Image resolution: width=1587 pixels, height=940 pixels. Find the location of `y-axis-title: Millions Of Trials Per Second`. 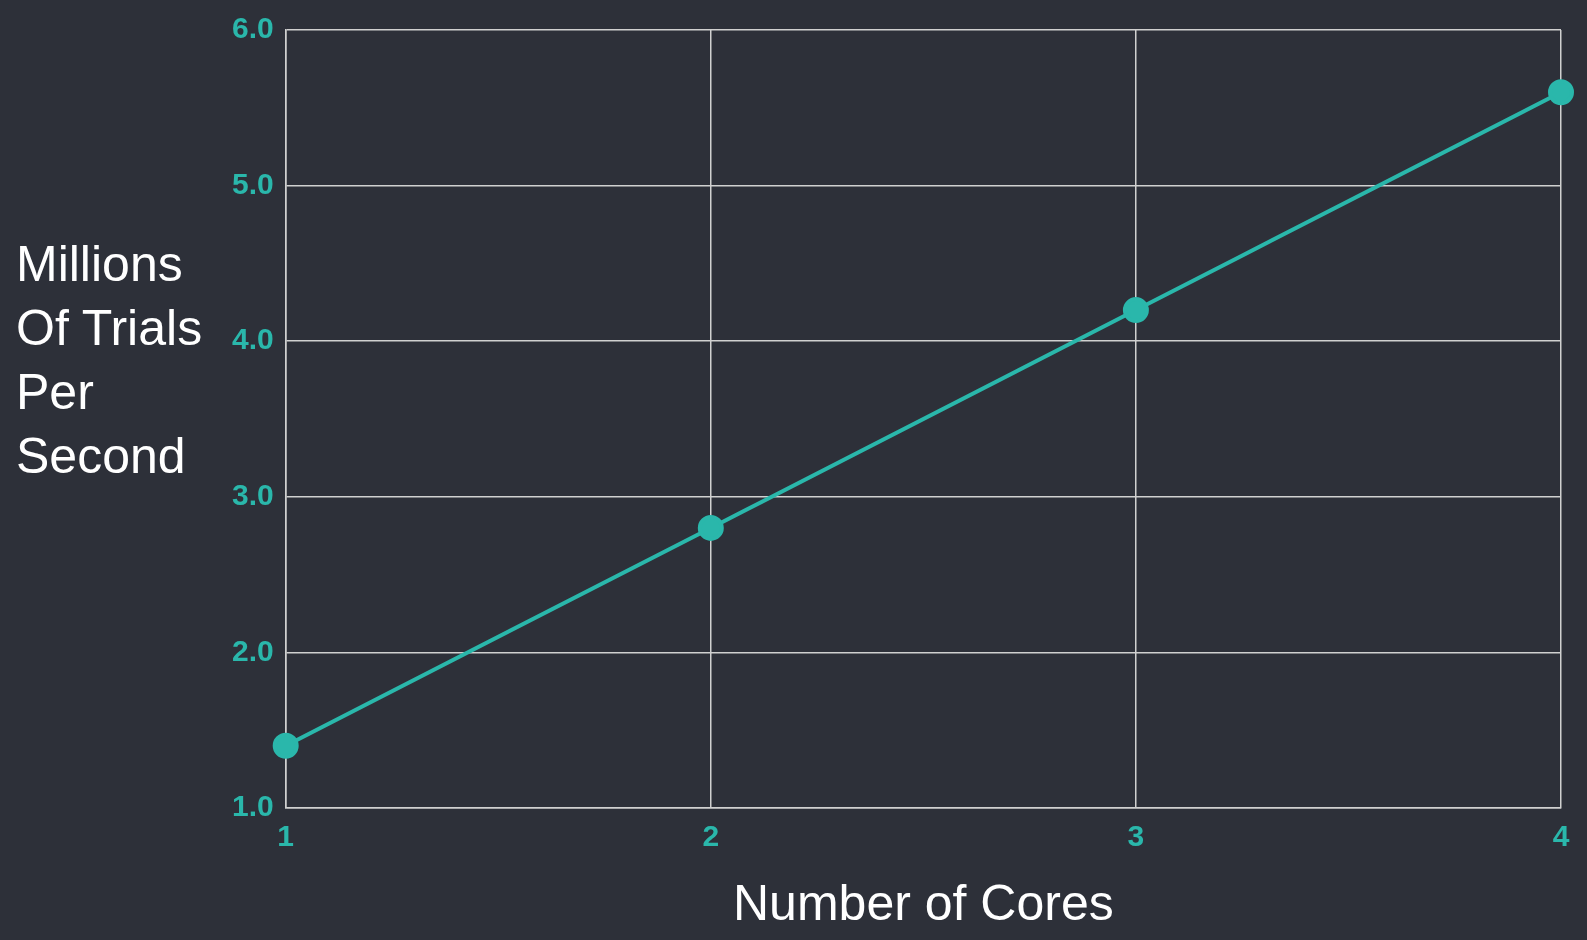

y-axis-title: Millions Of Trials Per Second is located at coordinates (110, 360).